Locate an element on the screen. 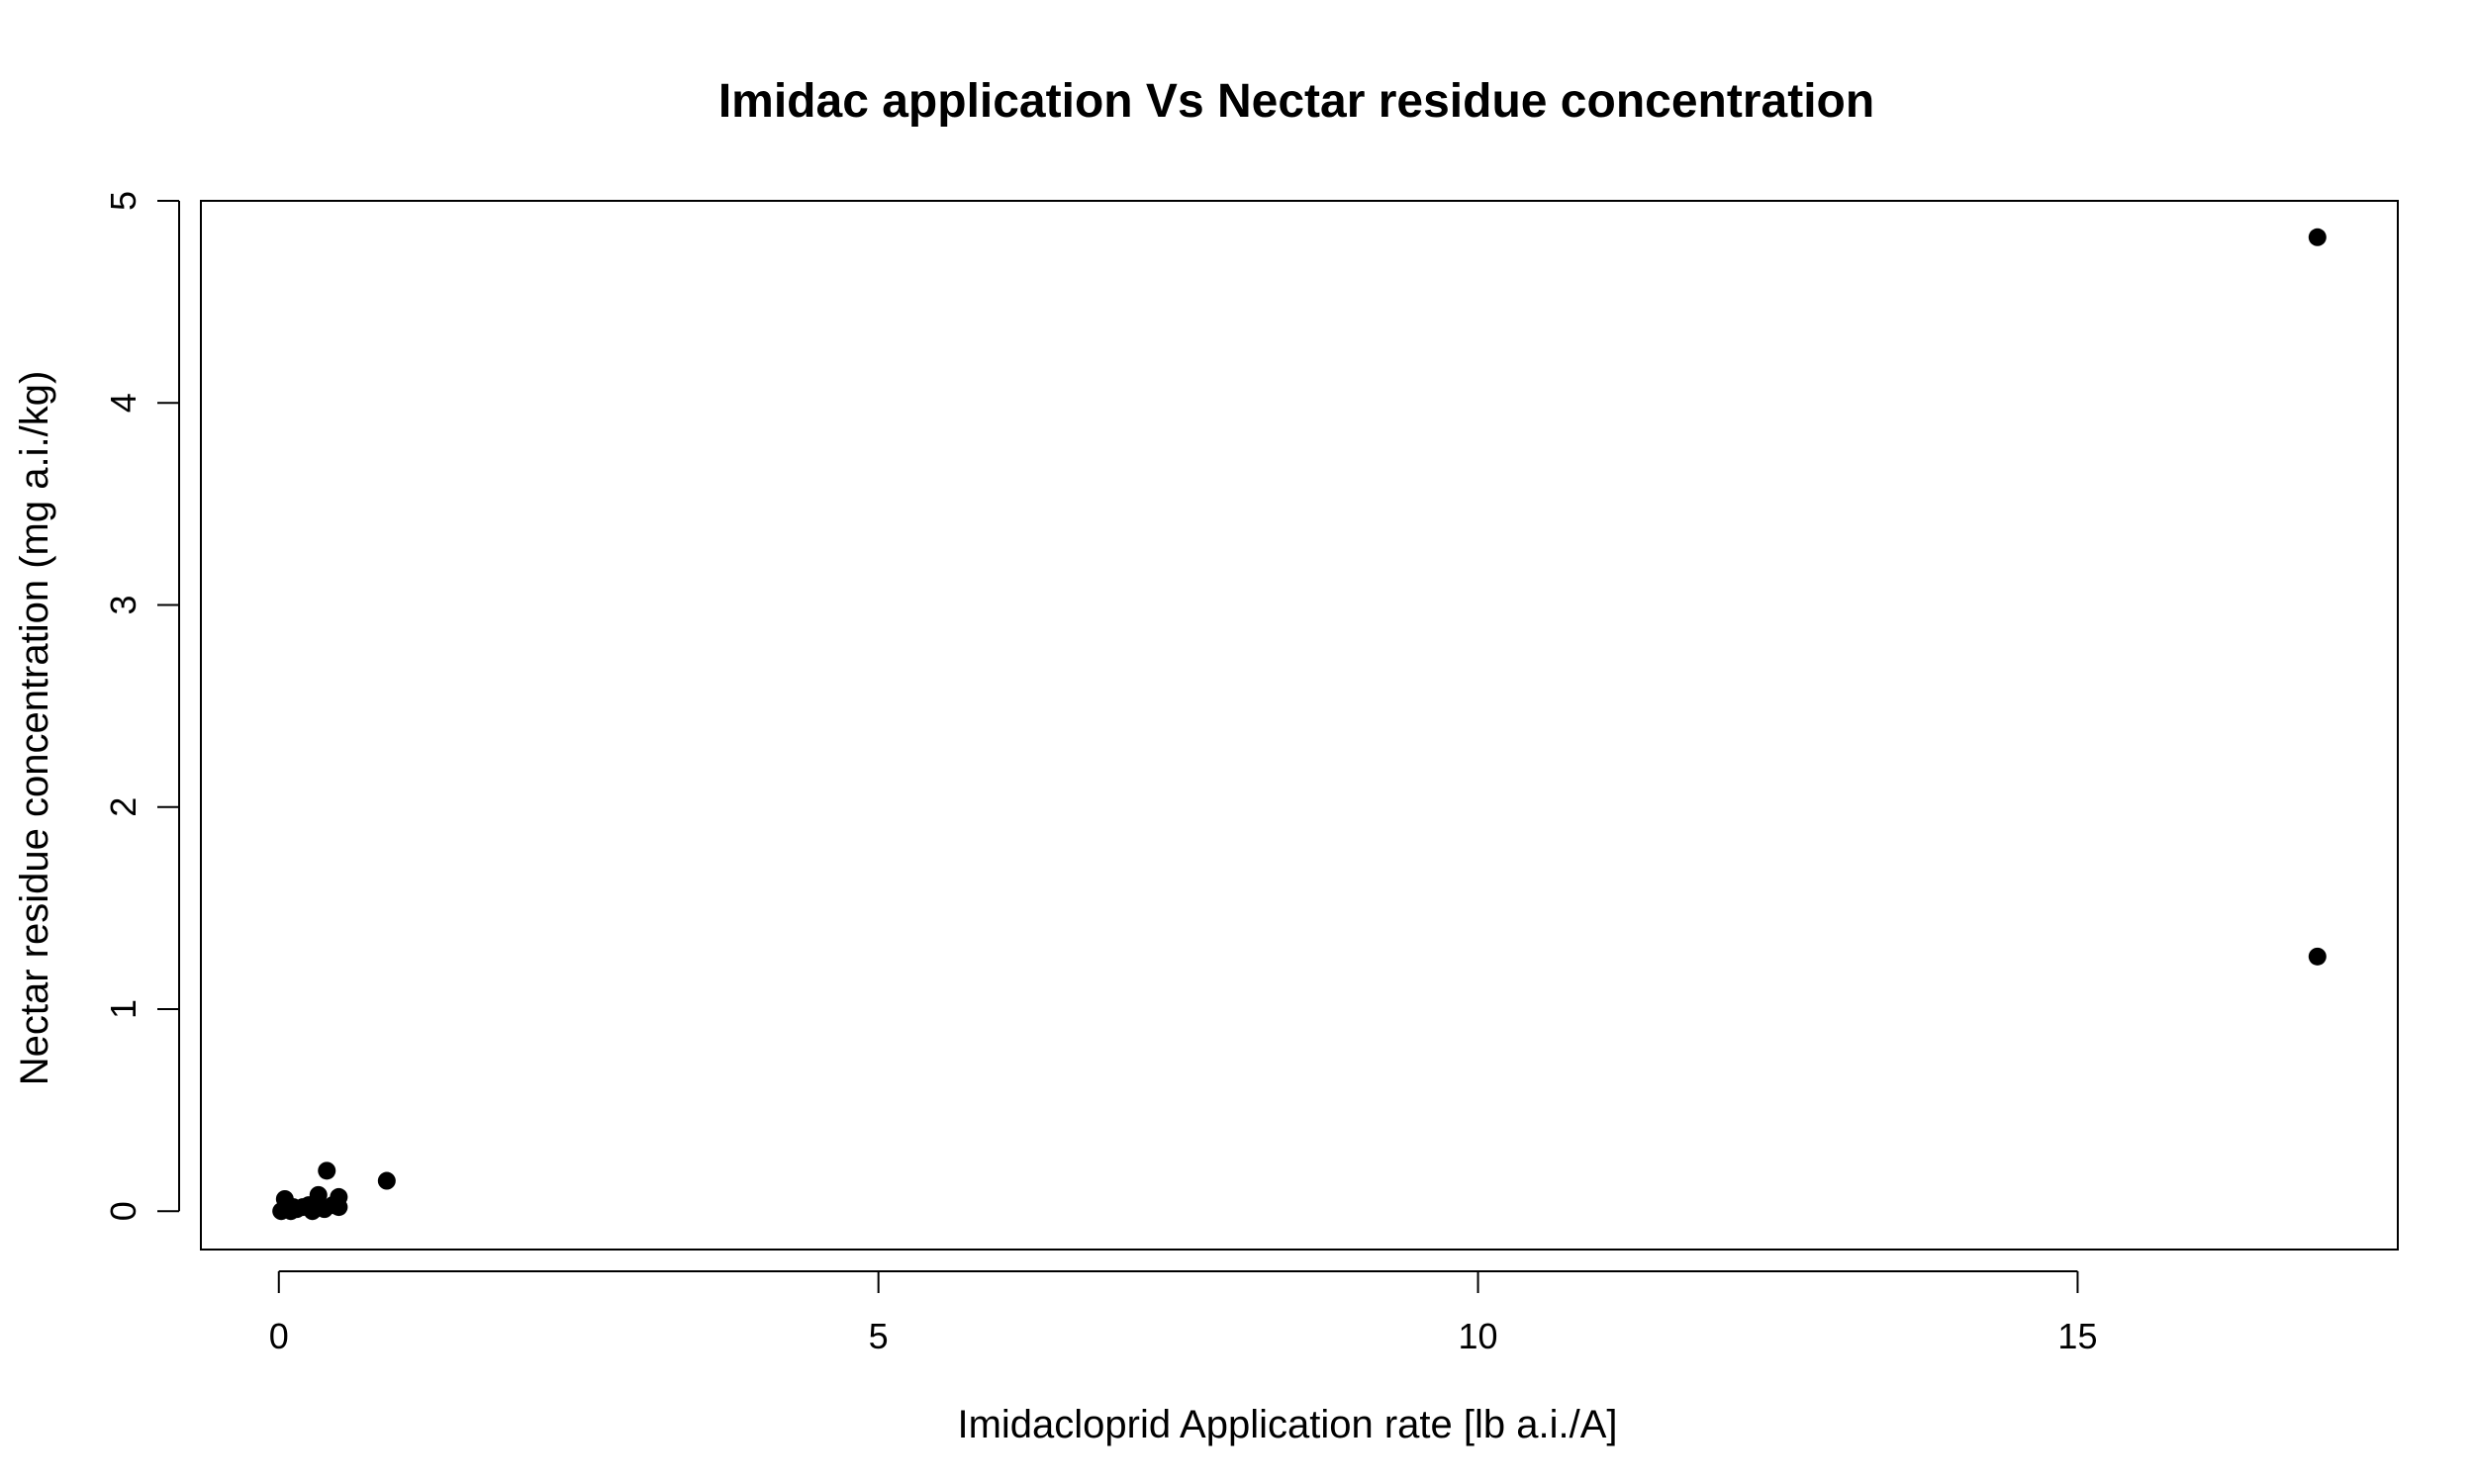  x-tick-label: 0 is located at coordinates (279, 1336).